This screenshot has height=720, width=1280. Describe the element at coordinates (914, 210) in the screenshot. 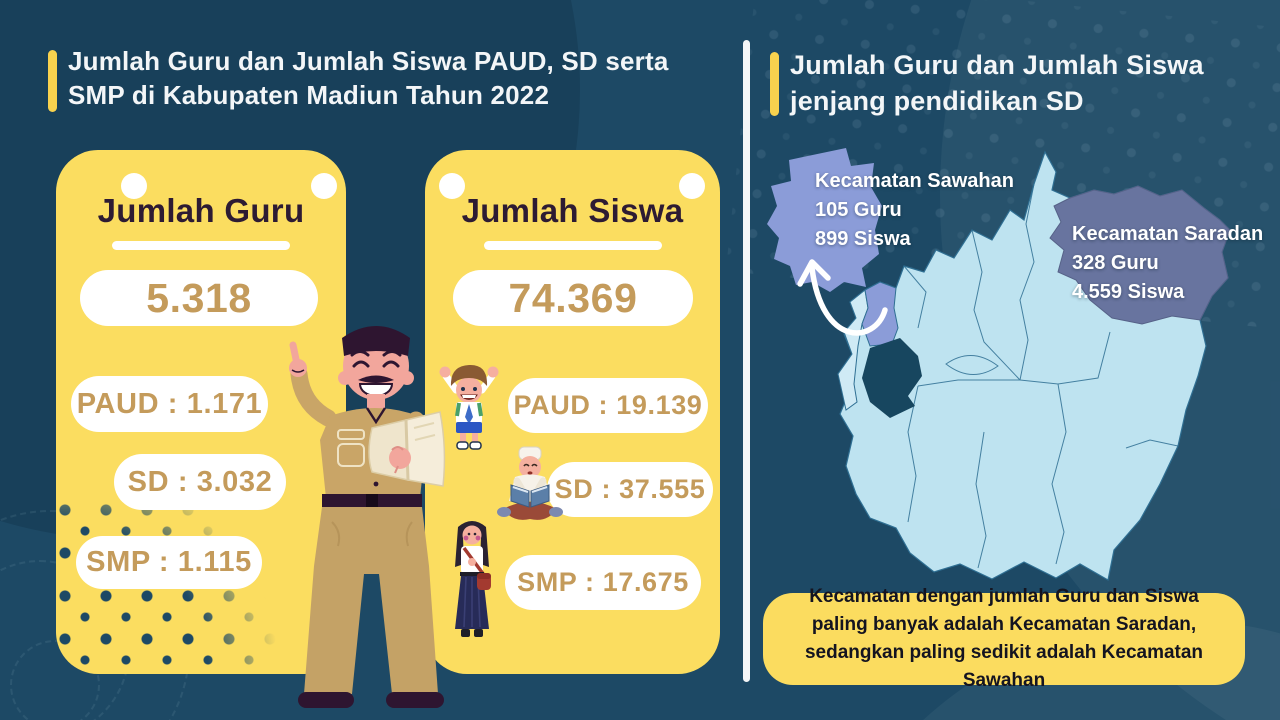

I see `sawahan-callout-label: Kecamatan Sawahan 105 Guru 899 Siswa` at that location.